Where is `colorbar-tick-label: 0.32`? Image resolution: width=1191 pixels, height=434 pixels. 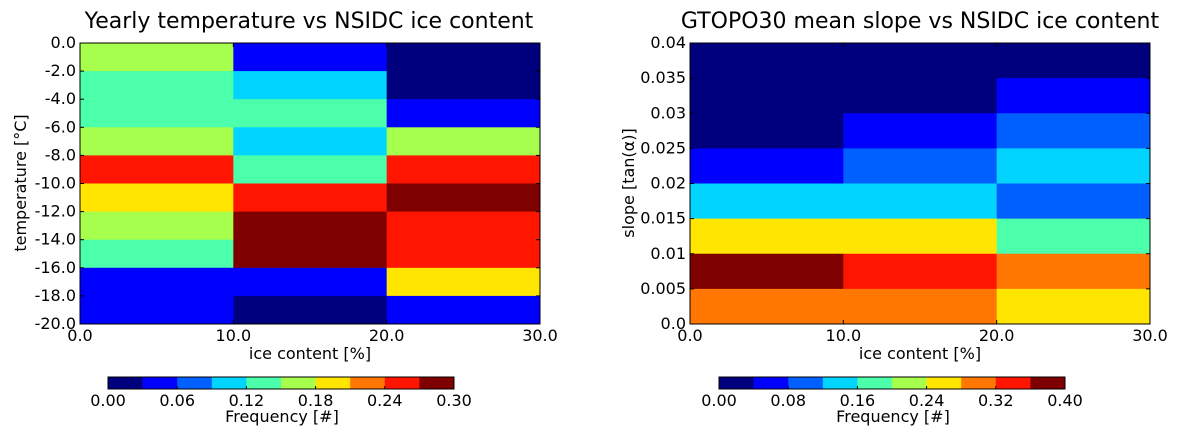
colorbar-tick-label: 0.32 is located at coordinates (996, 400).